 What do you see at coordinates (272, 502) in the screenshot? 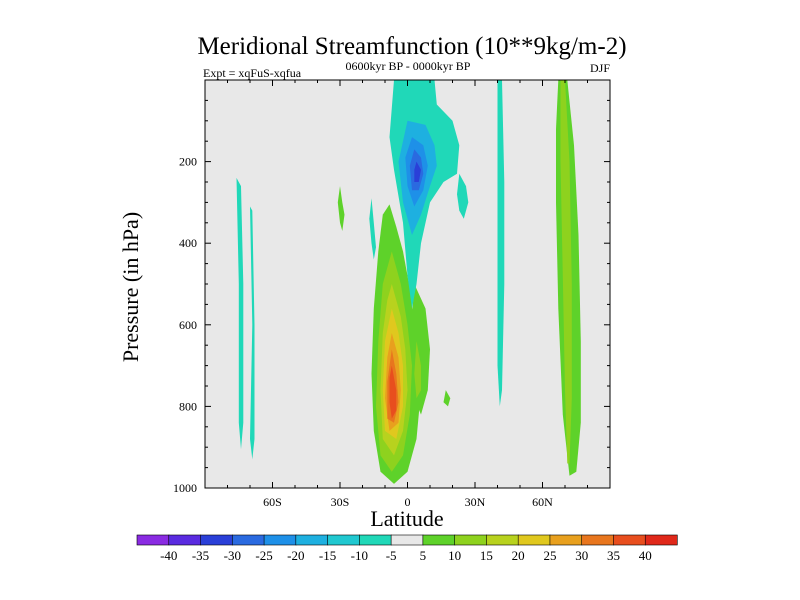
I see `x-tick-label: 60S` at bounding box center [272, 502].